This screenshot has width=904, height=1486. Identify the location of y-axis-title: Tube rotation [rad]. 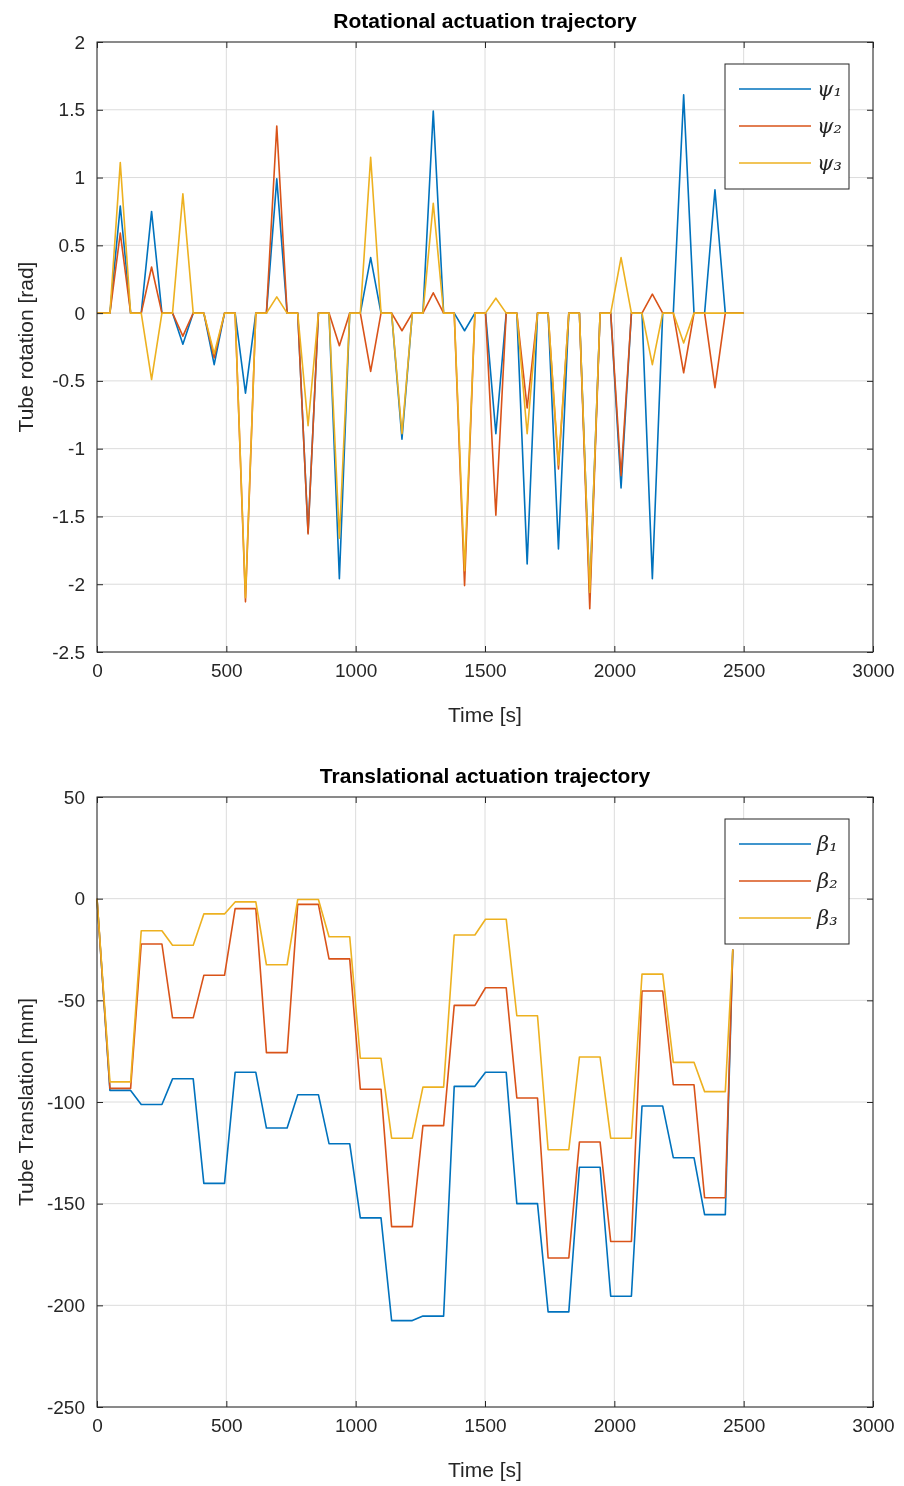
(25, 347).